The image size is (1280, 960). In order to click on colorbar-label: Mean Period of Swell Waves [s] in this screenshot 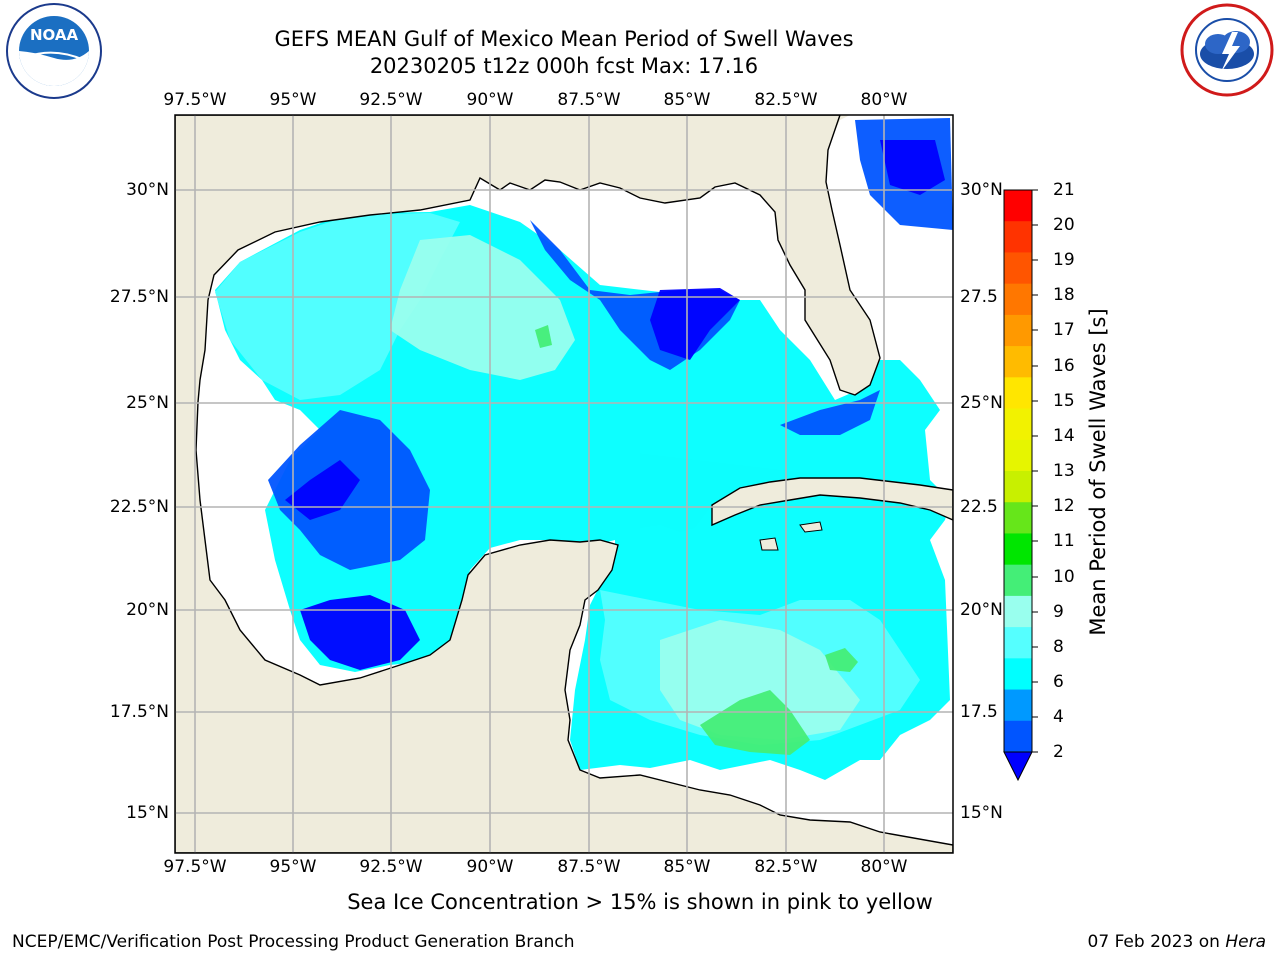, I will do `click(1098, 472)`.